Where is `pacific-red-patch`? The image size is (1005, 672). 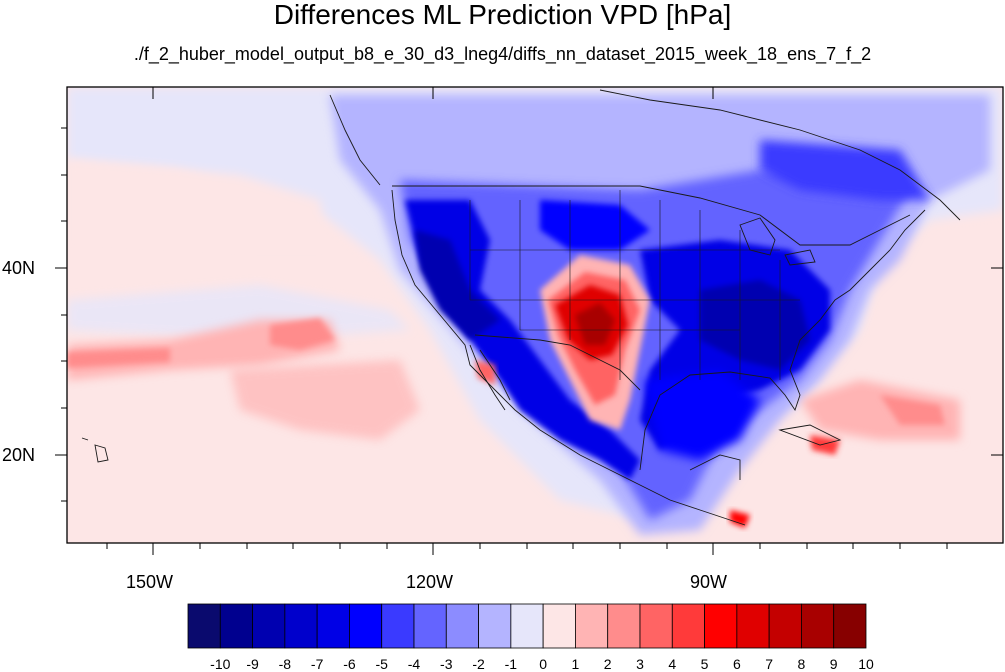 pacific-red-patch is located at coordinates (302, 334).